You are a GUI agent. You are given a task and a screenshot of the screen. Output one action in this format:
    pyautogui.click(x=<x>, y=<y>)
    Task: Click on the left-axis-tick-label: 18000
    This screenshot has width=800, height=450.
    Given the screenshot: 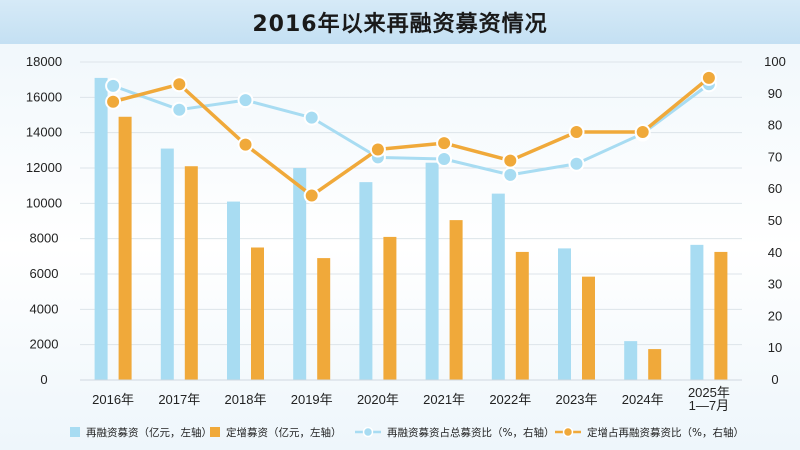 What is the action you would take?
    pyautogui.click(x=44, y=61)
    